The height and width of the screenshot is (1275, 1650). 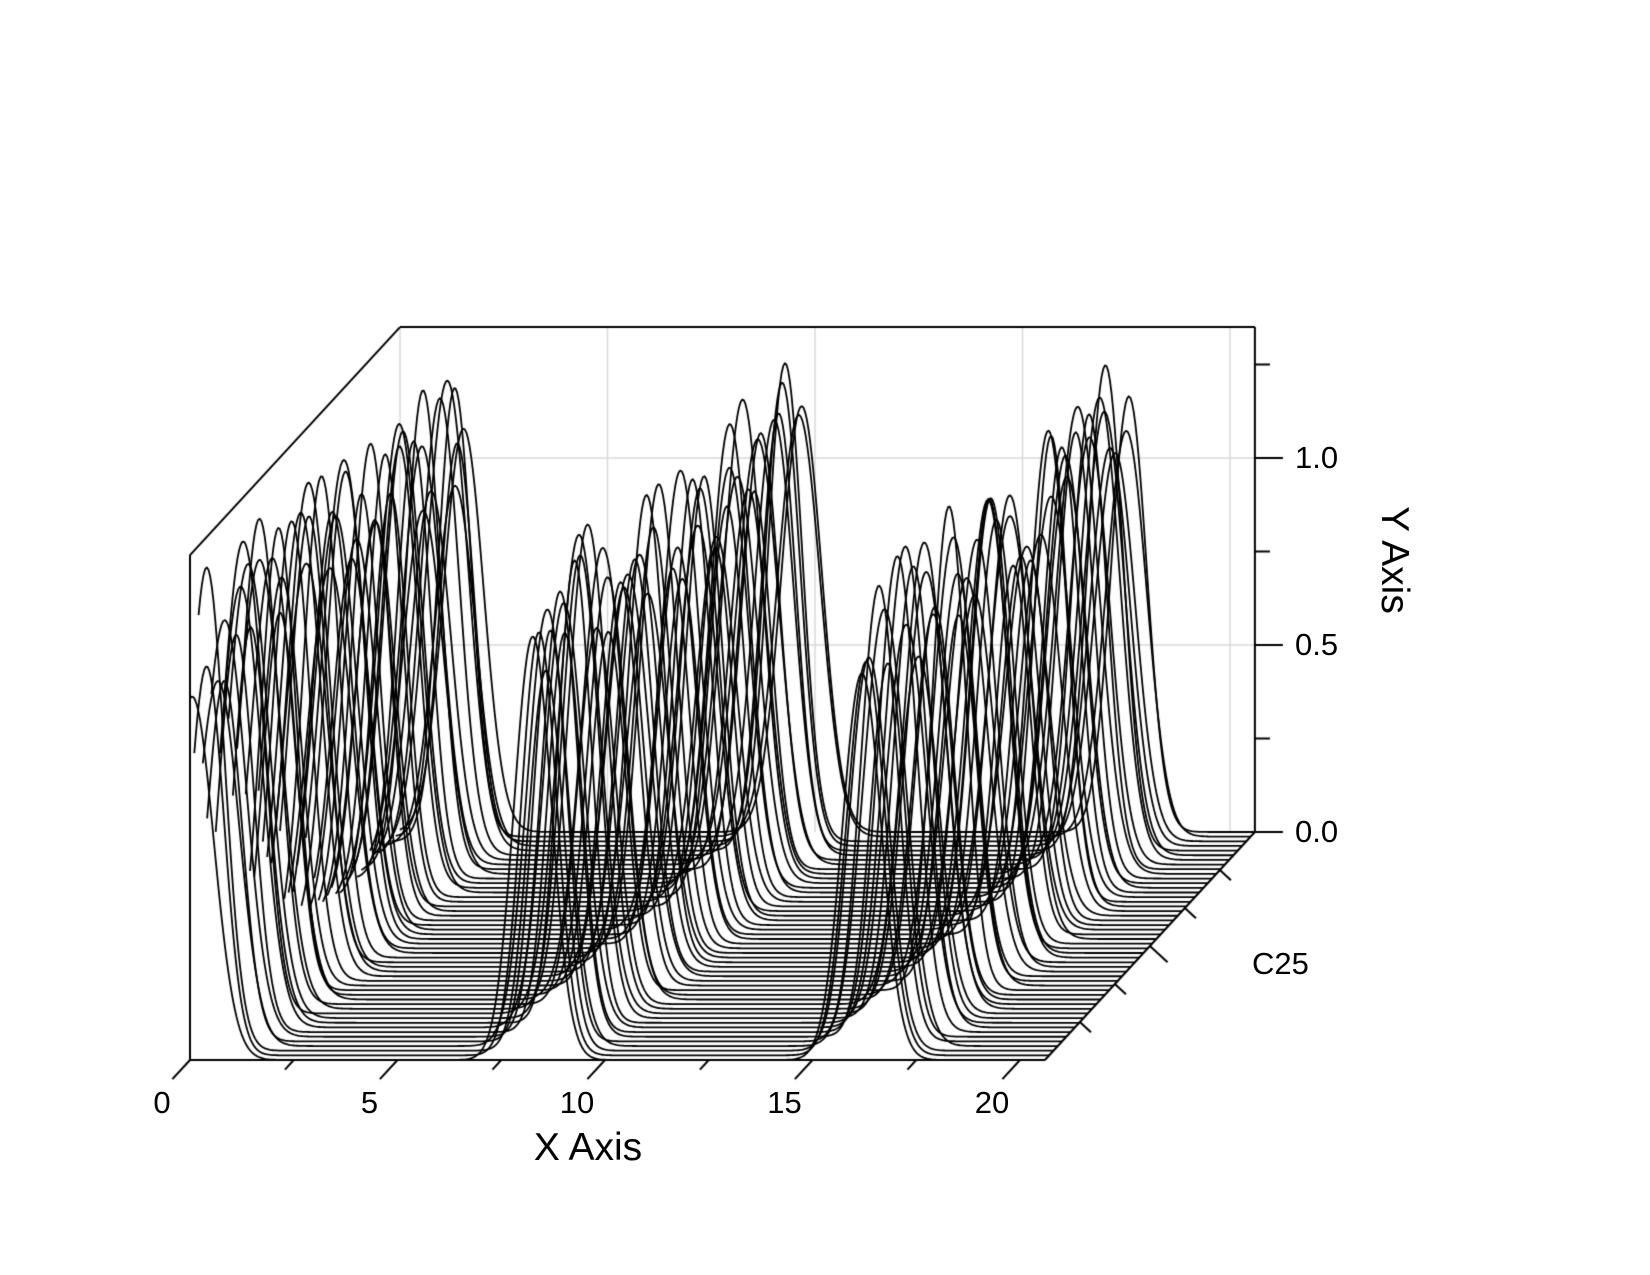 I want to click on x-tick-label: 0, so click(x=162, y=1102).